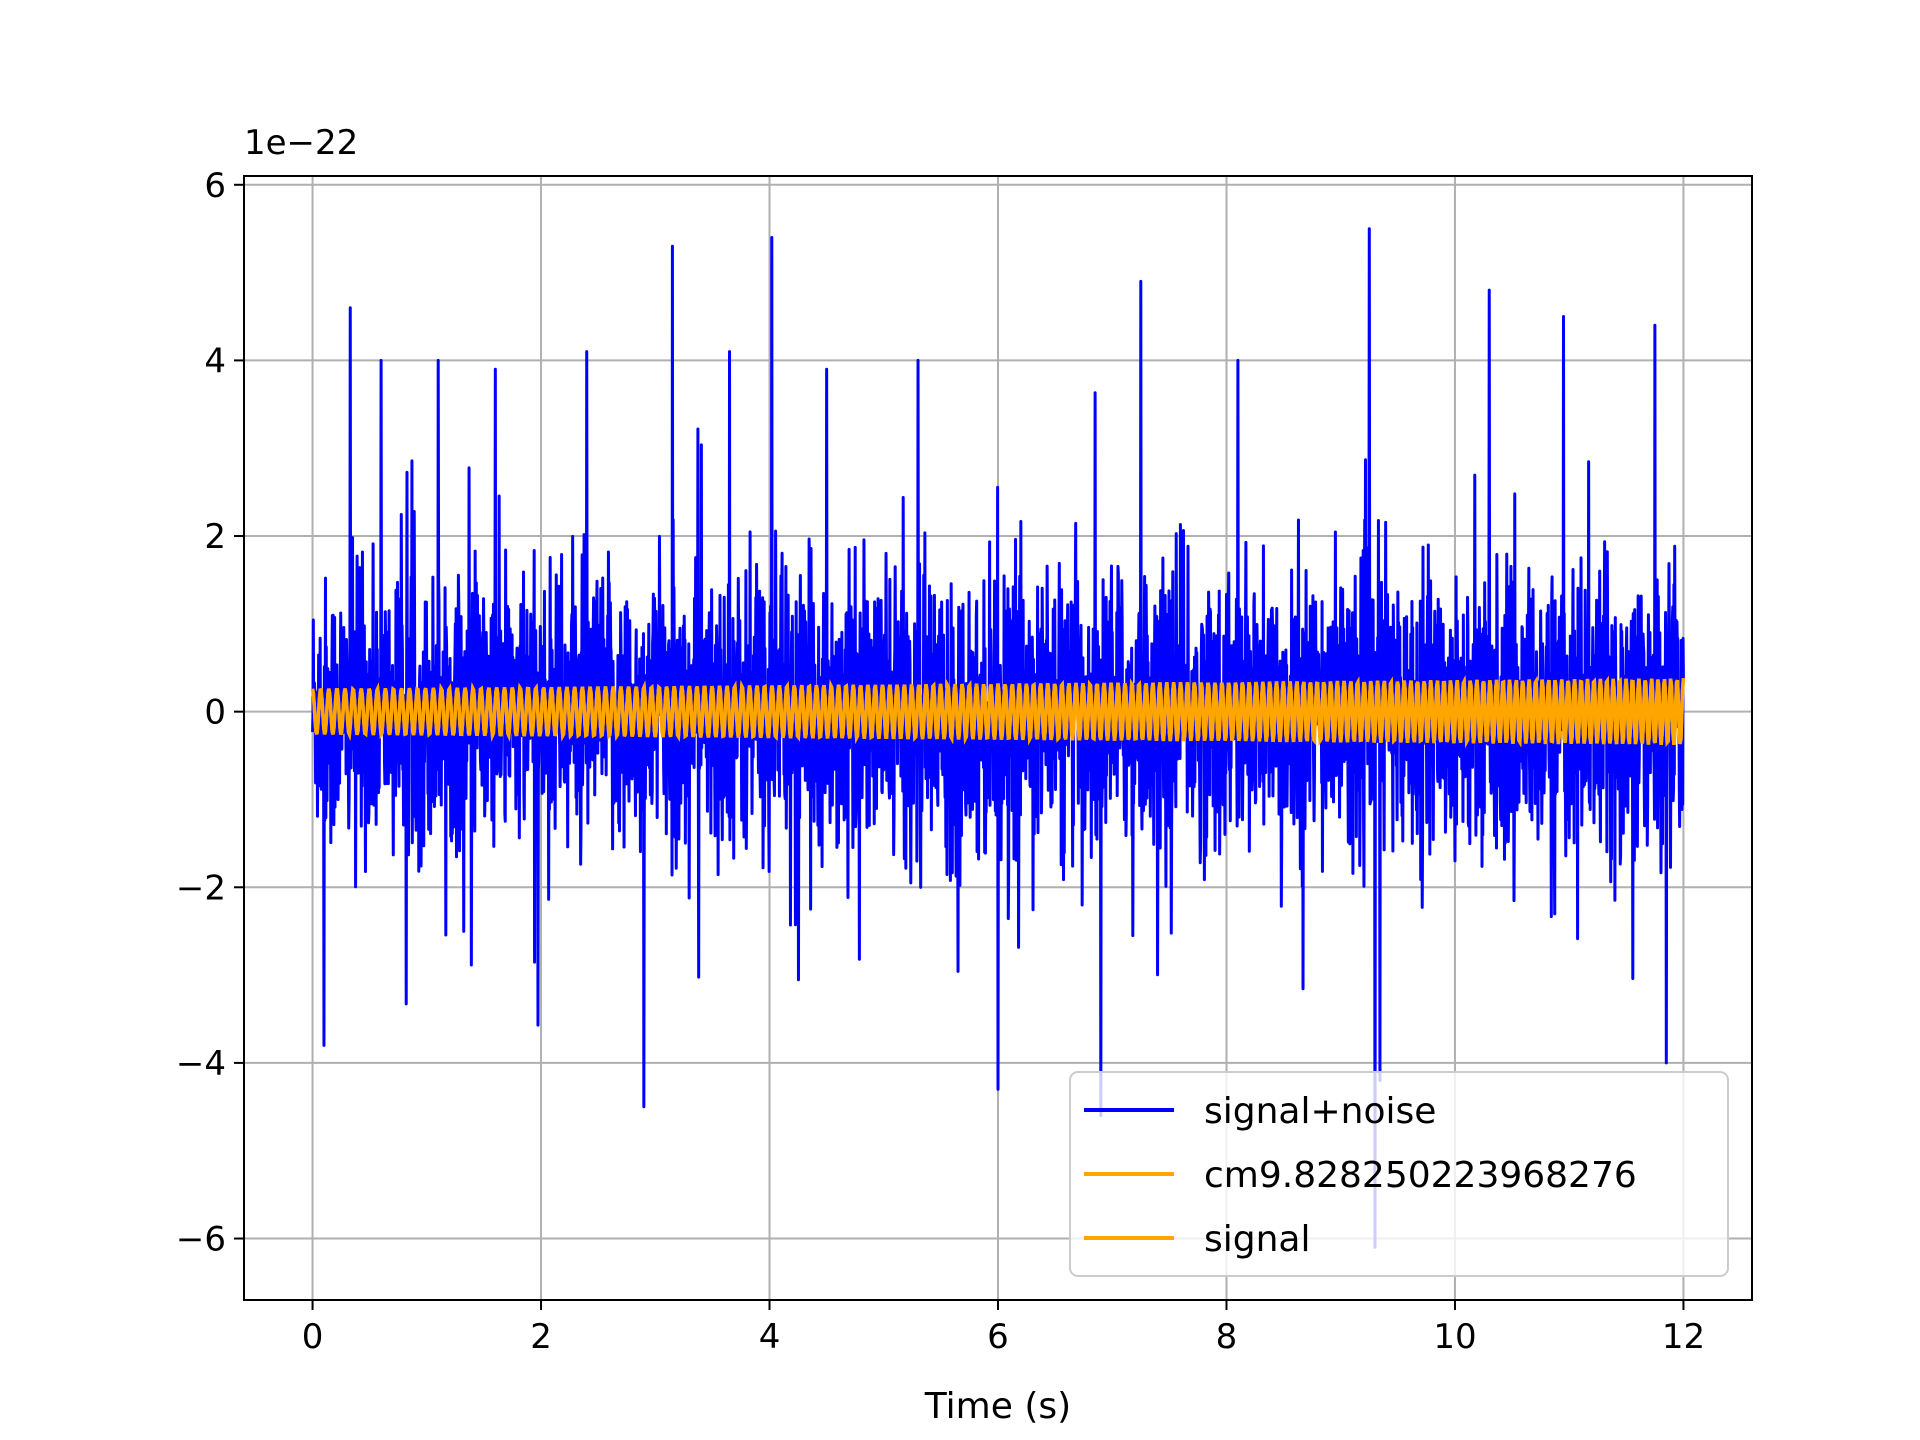 The width and height of the screenshot is (1920, 1440). What do you see at coordinates (201, 888) in the screenshot?
I see `y-tick-label: −2` at bounding box center [201, 888].